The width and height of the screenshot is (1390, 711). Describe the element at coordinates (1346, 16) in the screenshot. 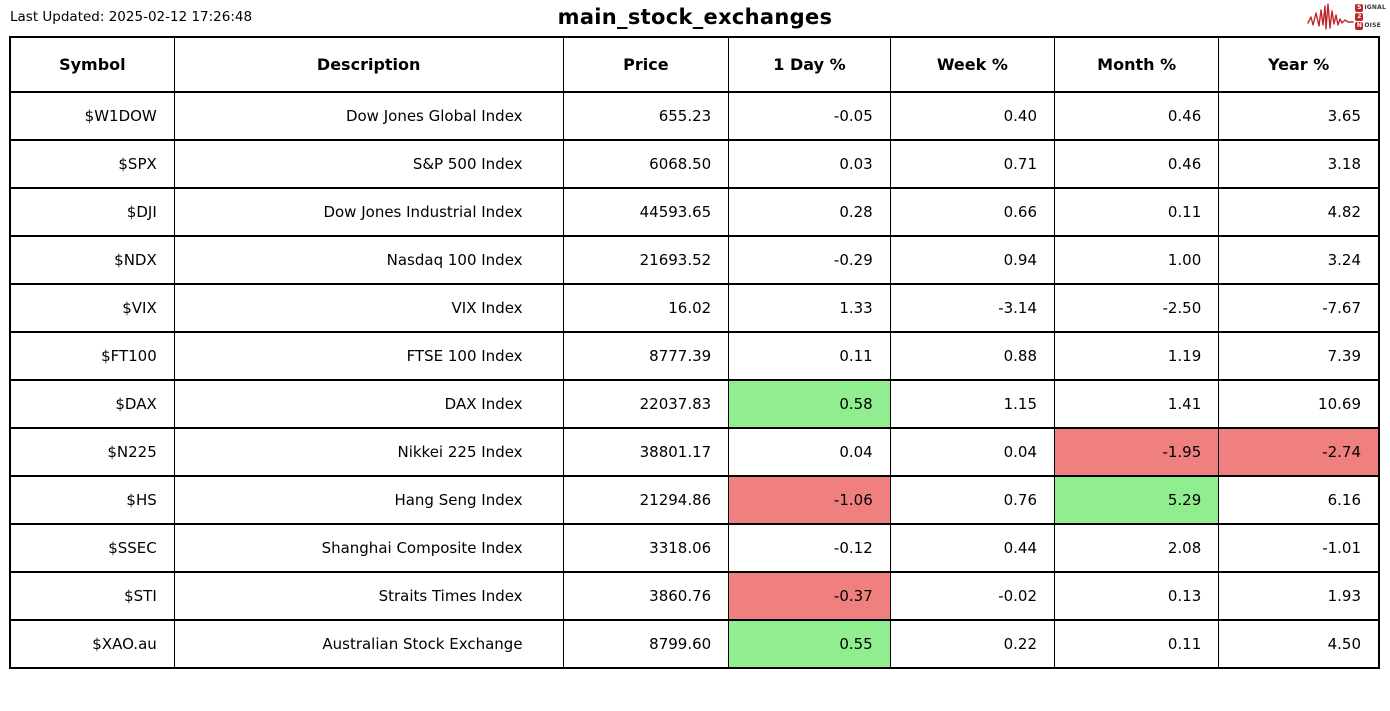

I see `signal2noise-logo: S IGNAL 2 N OISE` at that location.